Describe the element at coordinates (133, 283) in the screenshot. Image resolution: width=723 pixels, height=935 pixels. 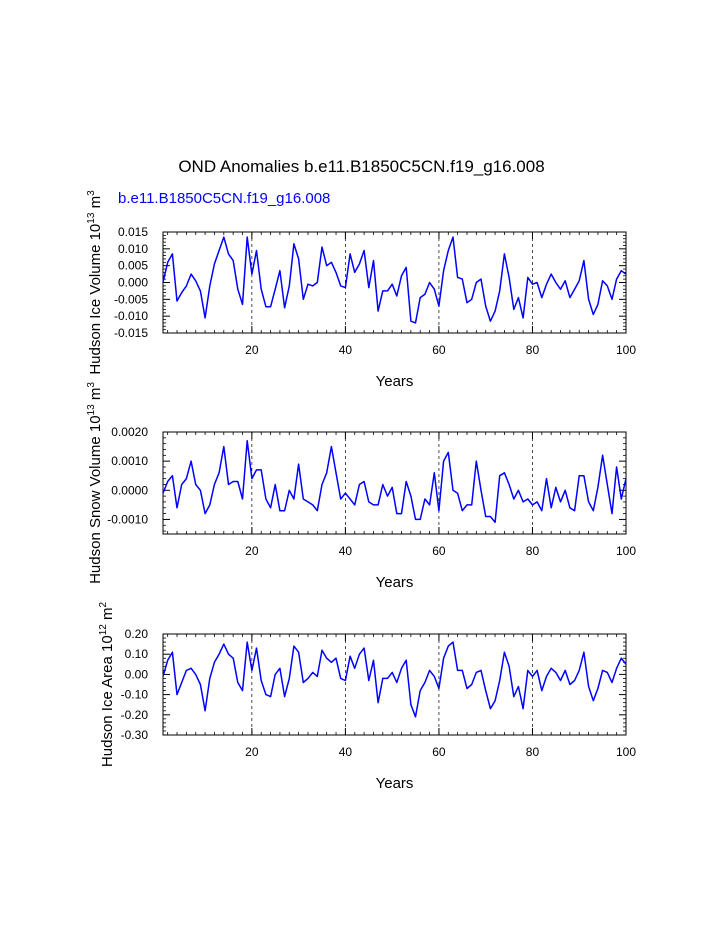
I see `y-tick-label: 0.000` at that location.